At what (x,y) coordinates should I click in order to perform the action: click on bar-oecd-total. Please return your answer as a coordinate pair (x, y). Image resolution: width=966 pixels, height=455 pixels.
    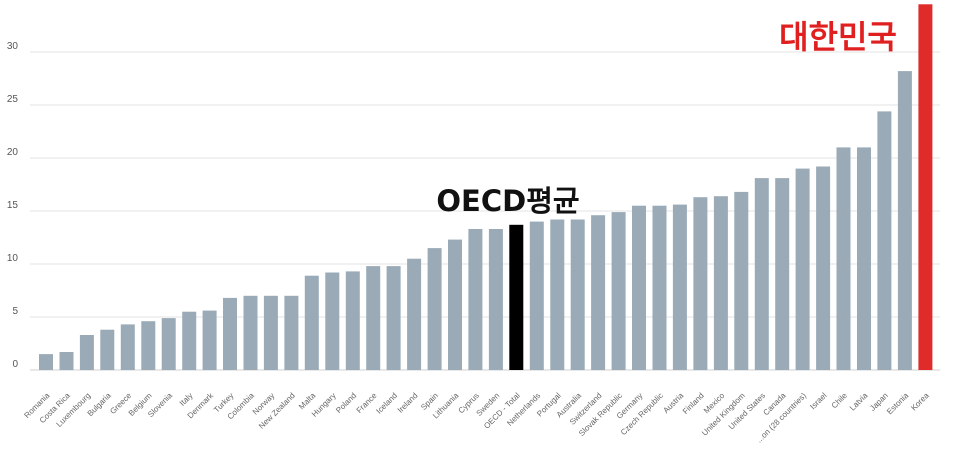
    Looking at the image, I should click on (516, 297).